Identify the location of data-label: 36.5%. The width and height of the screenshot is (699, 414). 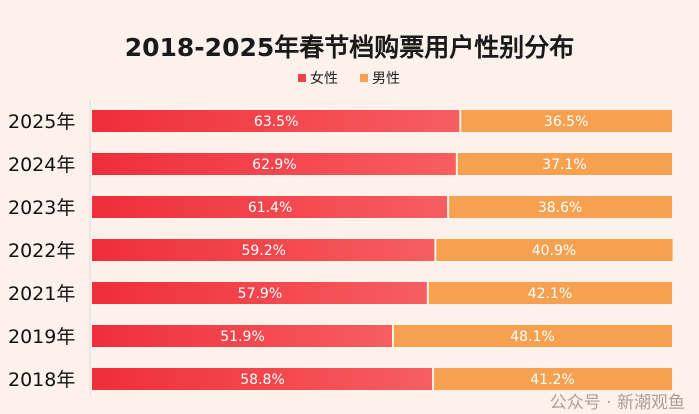
(566, 122).